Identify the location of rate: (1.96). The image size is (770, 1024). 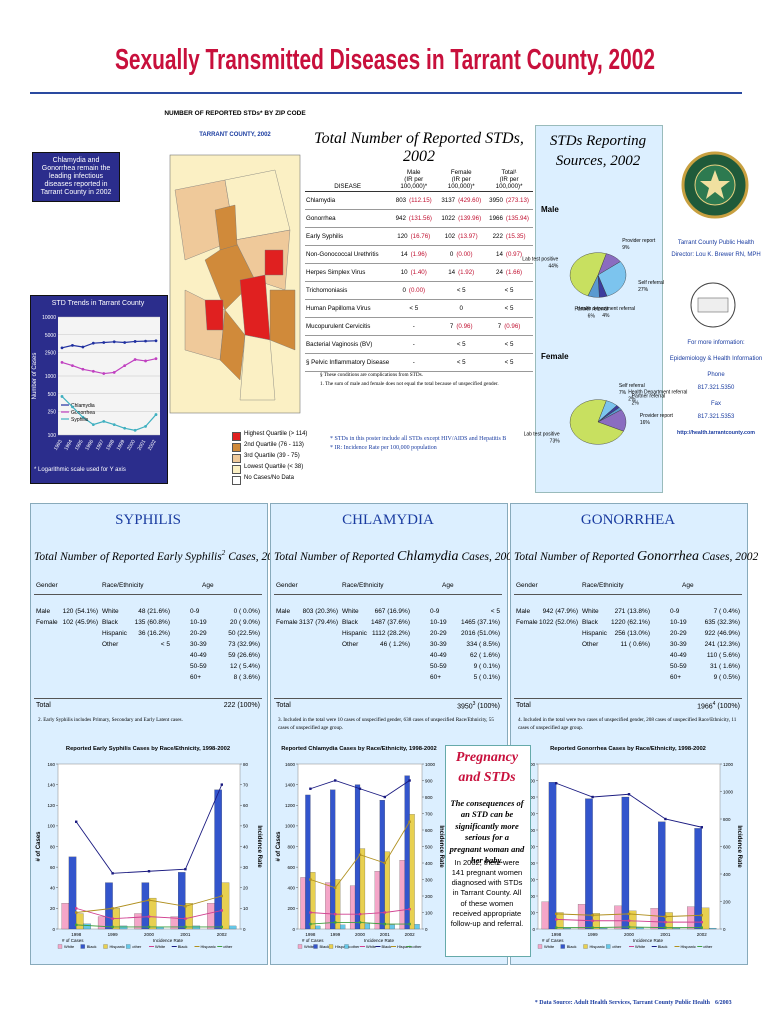
(418, 255).